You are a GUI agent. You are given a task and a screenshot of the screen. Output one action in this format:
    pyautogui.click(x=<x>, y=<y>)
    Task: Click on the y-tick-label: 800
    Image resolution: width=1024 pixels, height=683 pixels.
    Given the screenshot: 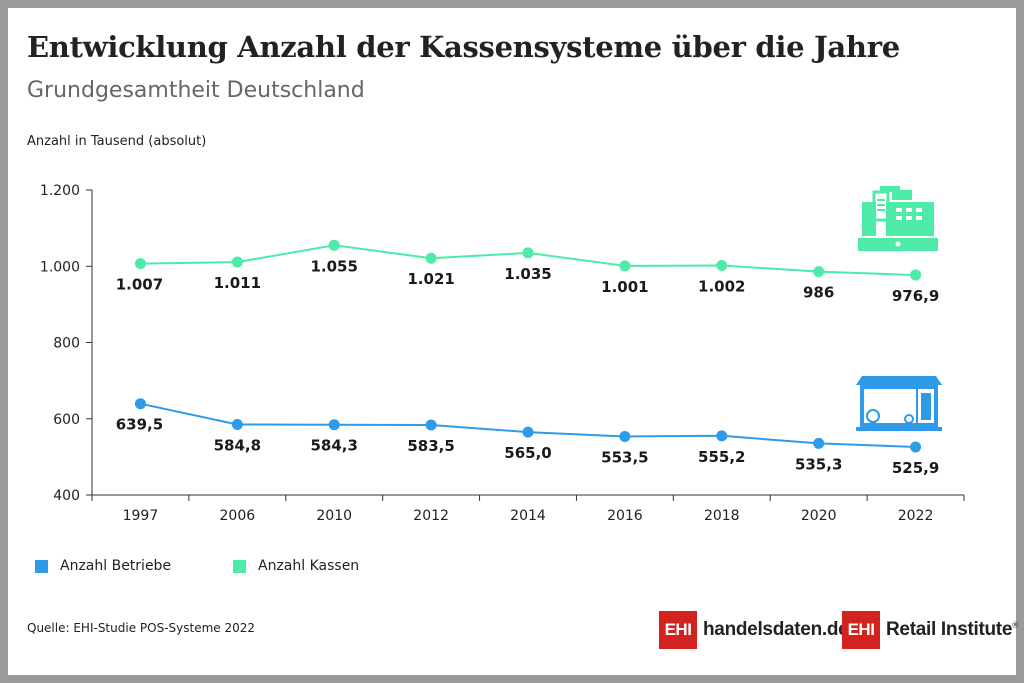 What is the action you would take?
    pyautogui.click(x=66, y=344)
    